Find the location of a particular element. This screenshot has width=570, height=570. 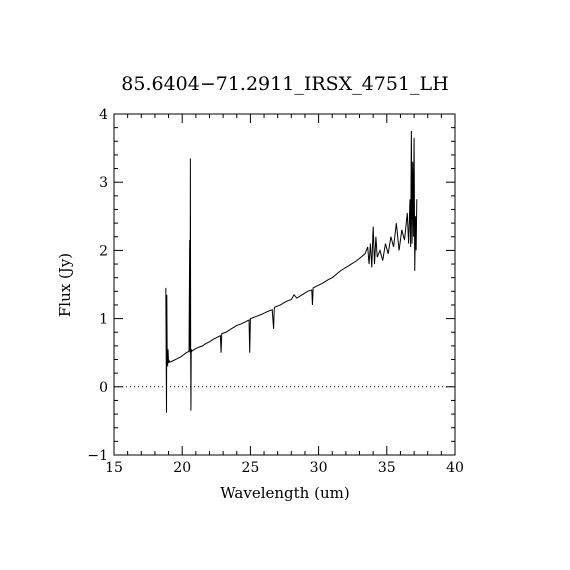

y-tick-label: 3 is located at coordinates (103, 183).